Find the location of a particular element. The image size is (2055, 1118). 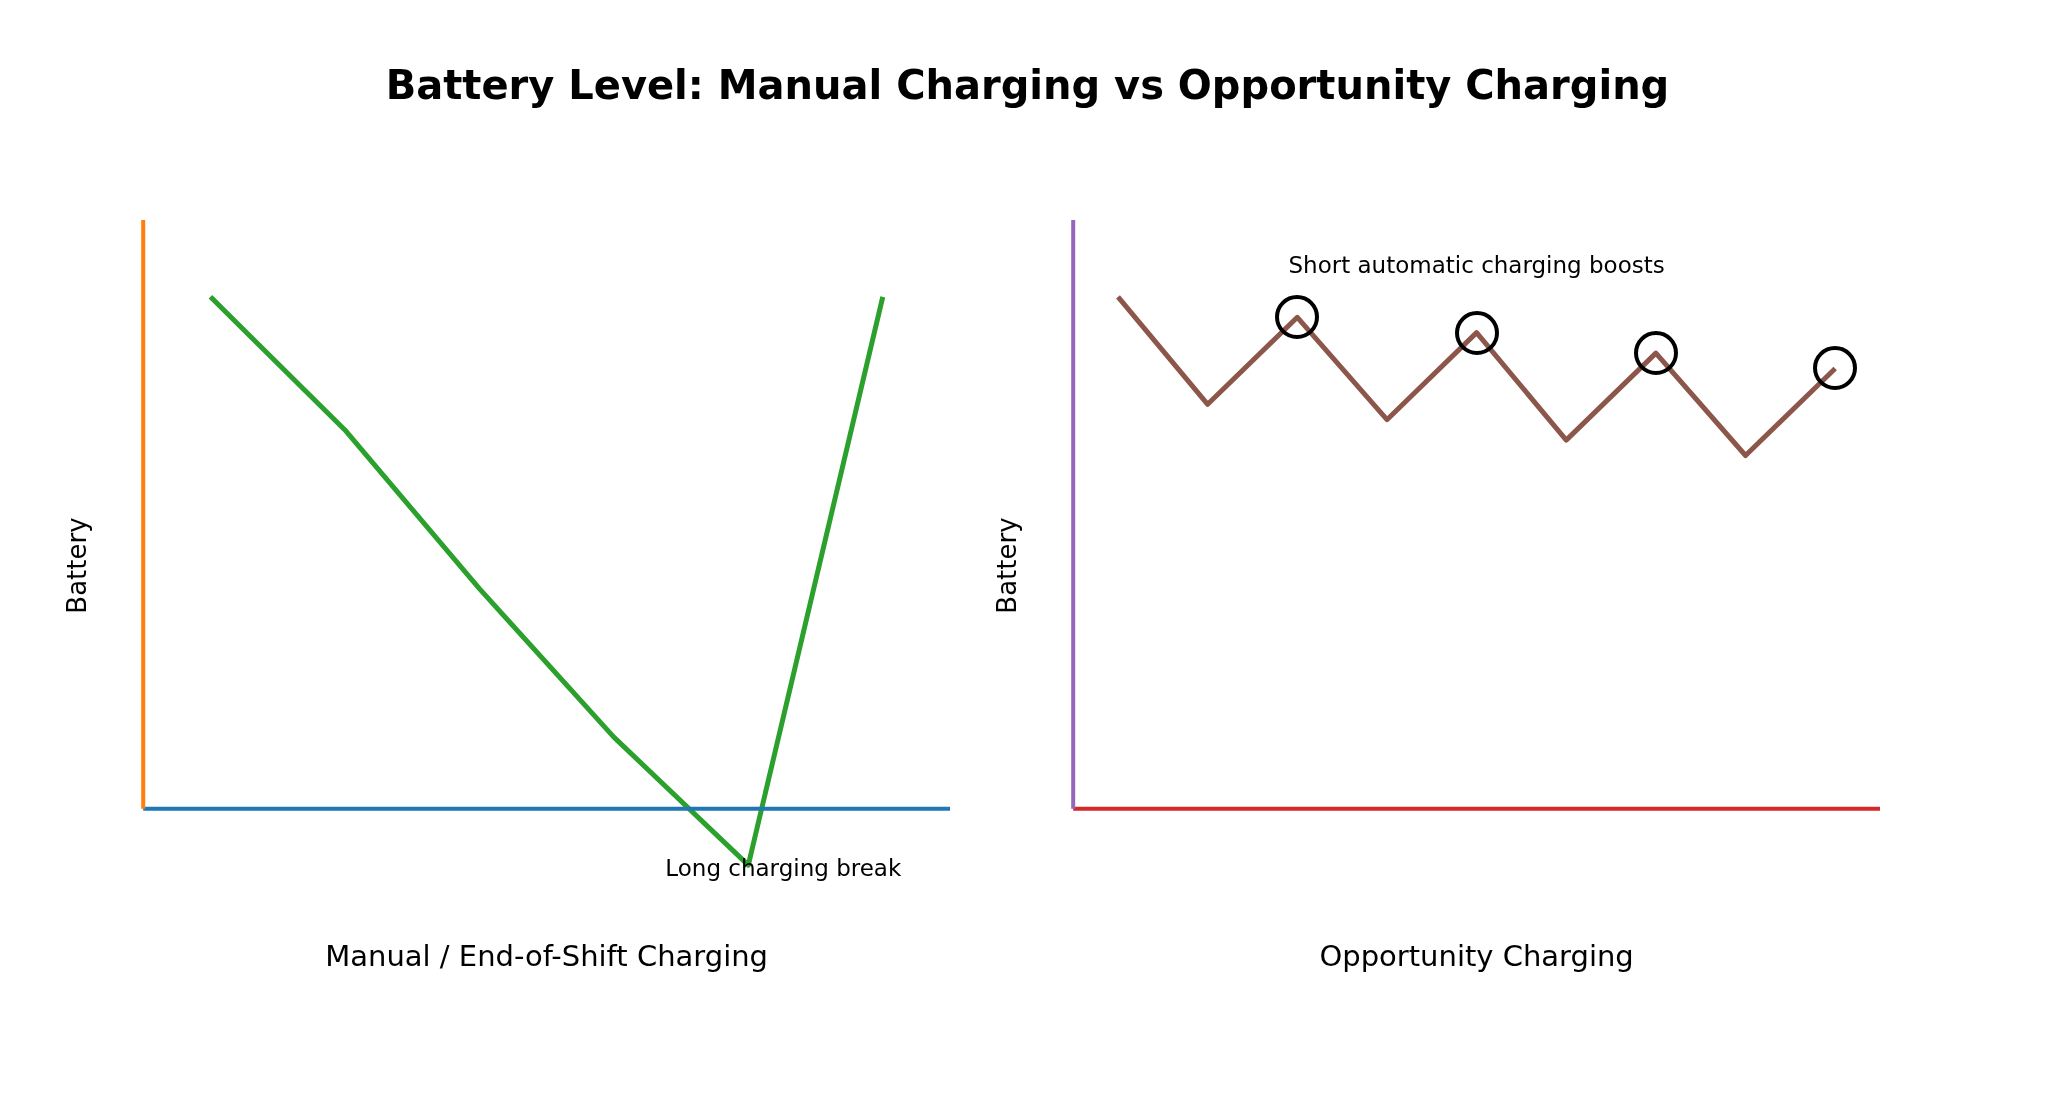

annotation: Long charging break is located at coordinates (783, 868).